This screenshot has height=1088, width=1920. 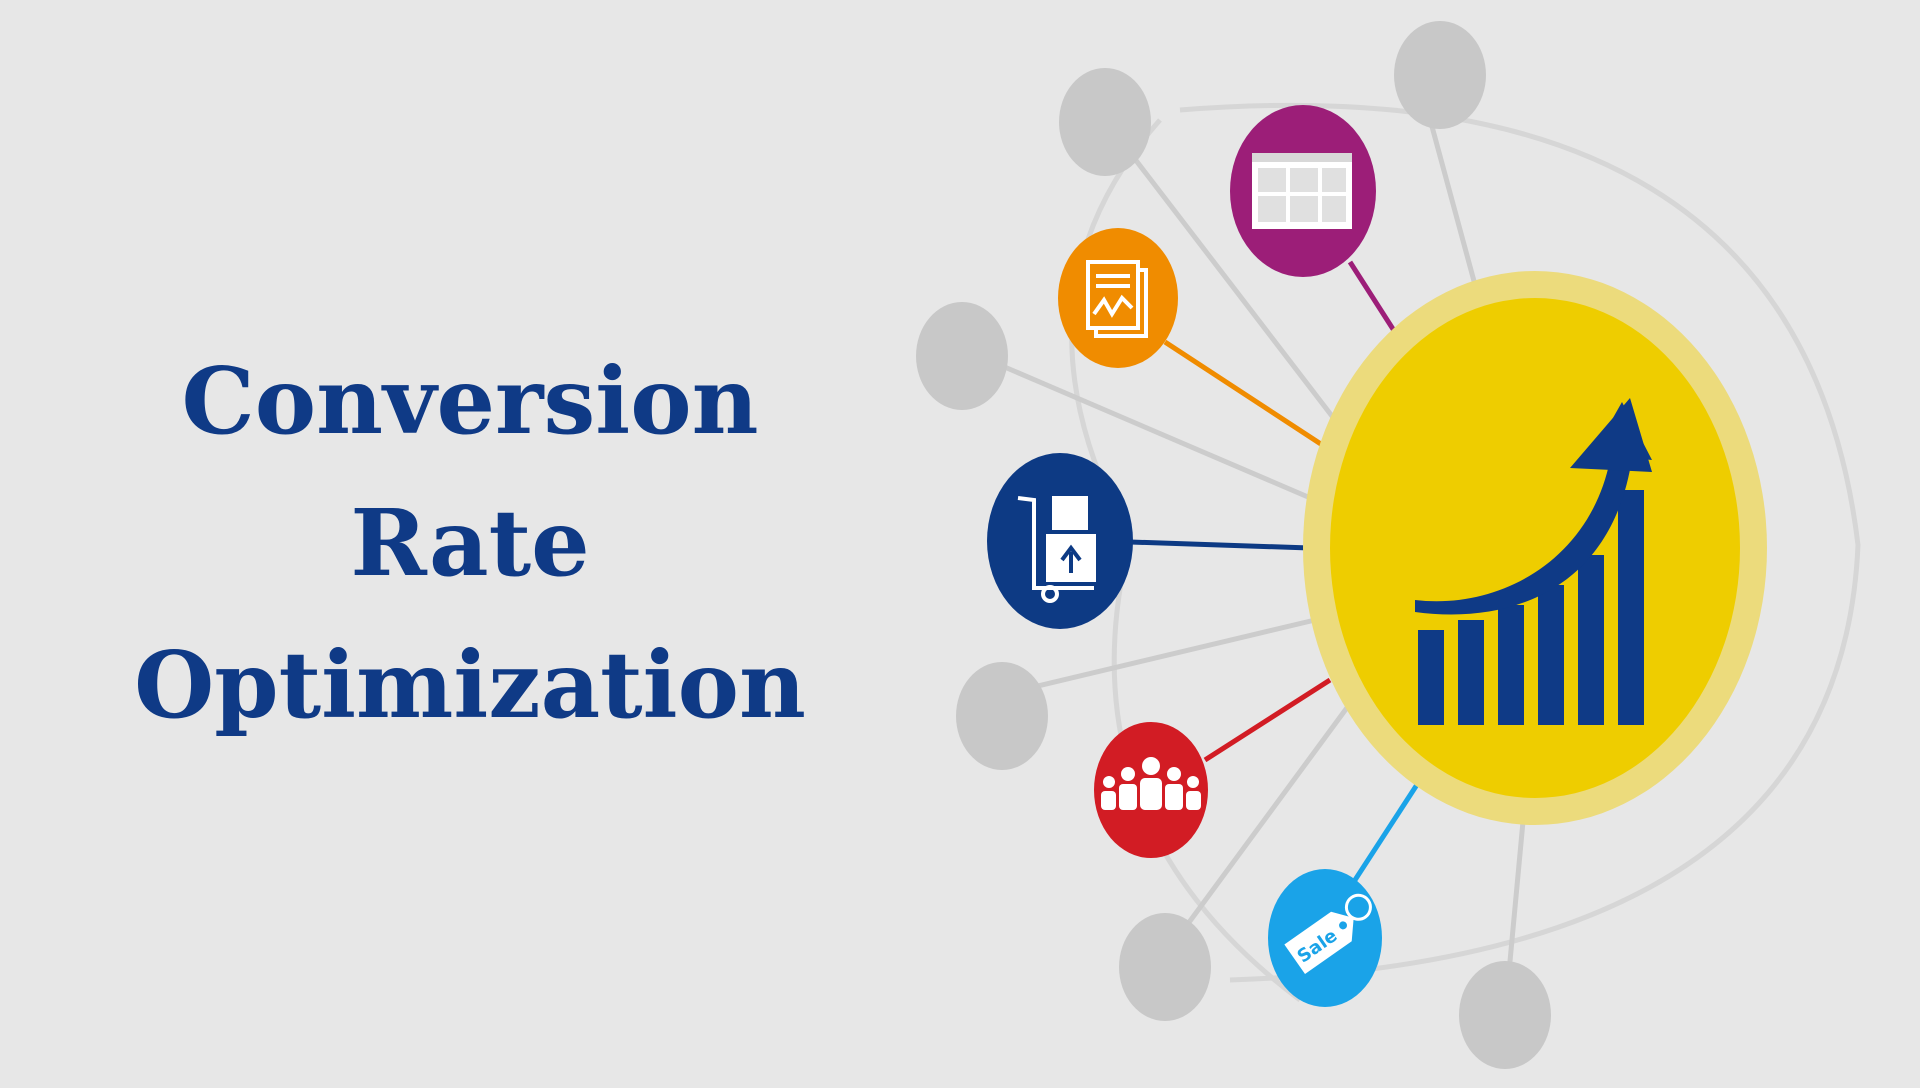 I want to click on web-page-node, so click(x=1303, y=191).